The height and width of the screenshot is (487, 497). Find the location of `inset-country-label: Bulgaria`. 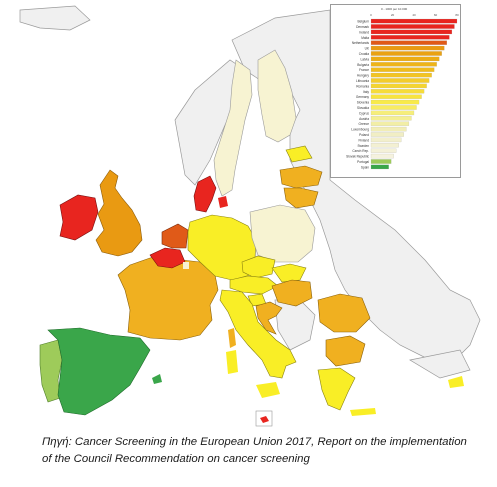

inset-country-label: Bulgaria is located at coordinates (363, 65).